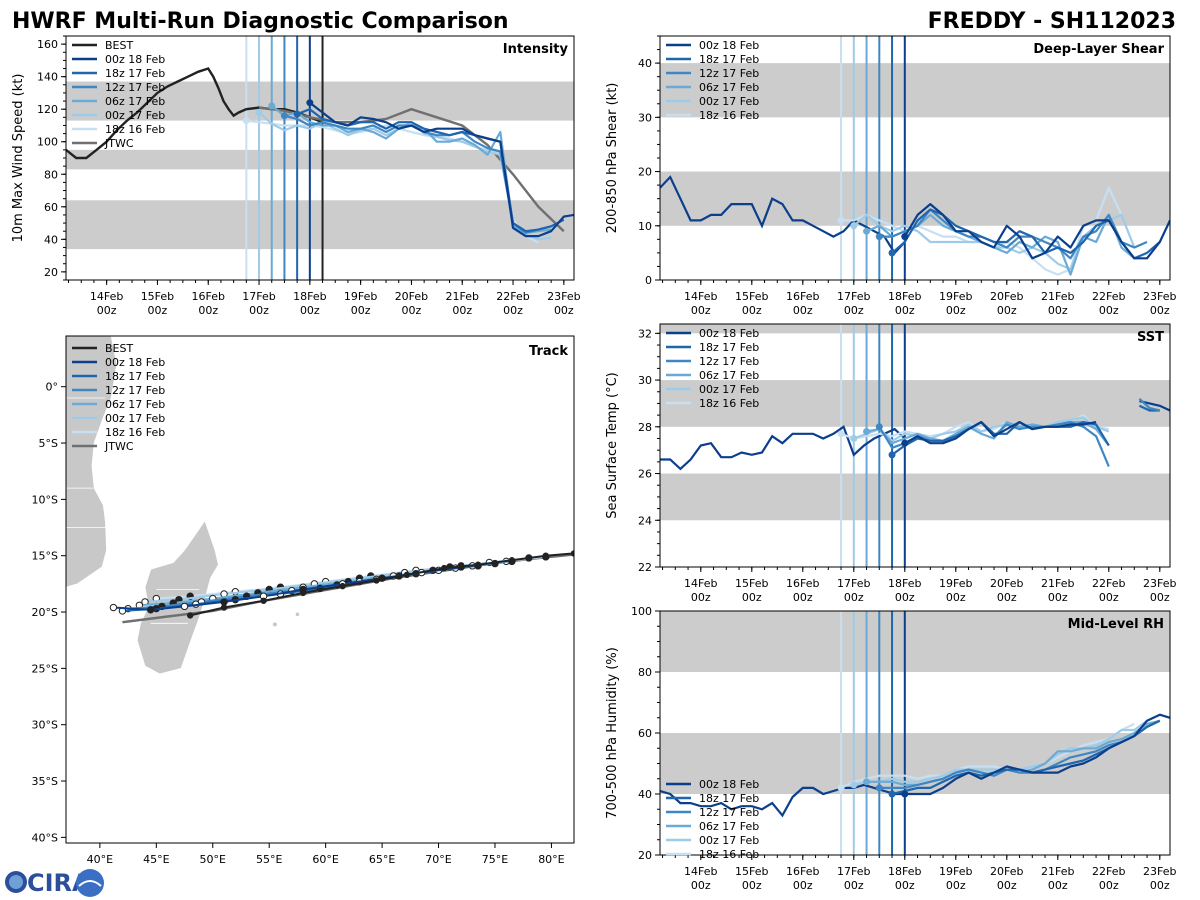 This screenshot has width=1200, height=900. Describe the element at coordinates (1006, 296) in the screenshot. I see `shear-xtick-date-6: 20Feb` at that location.